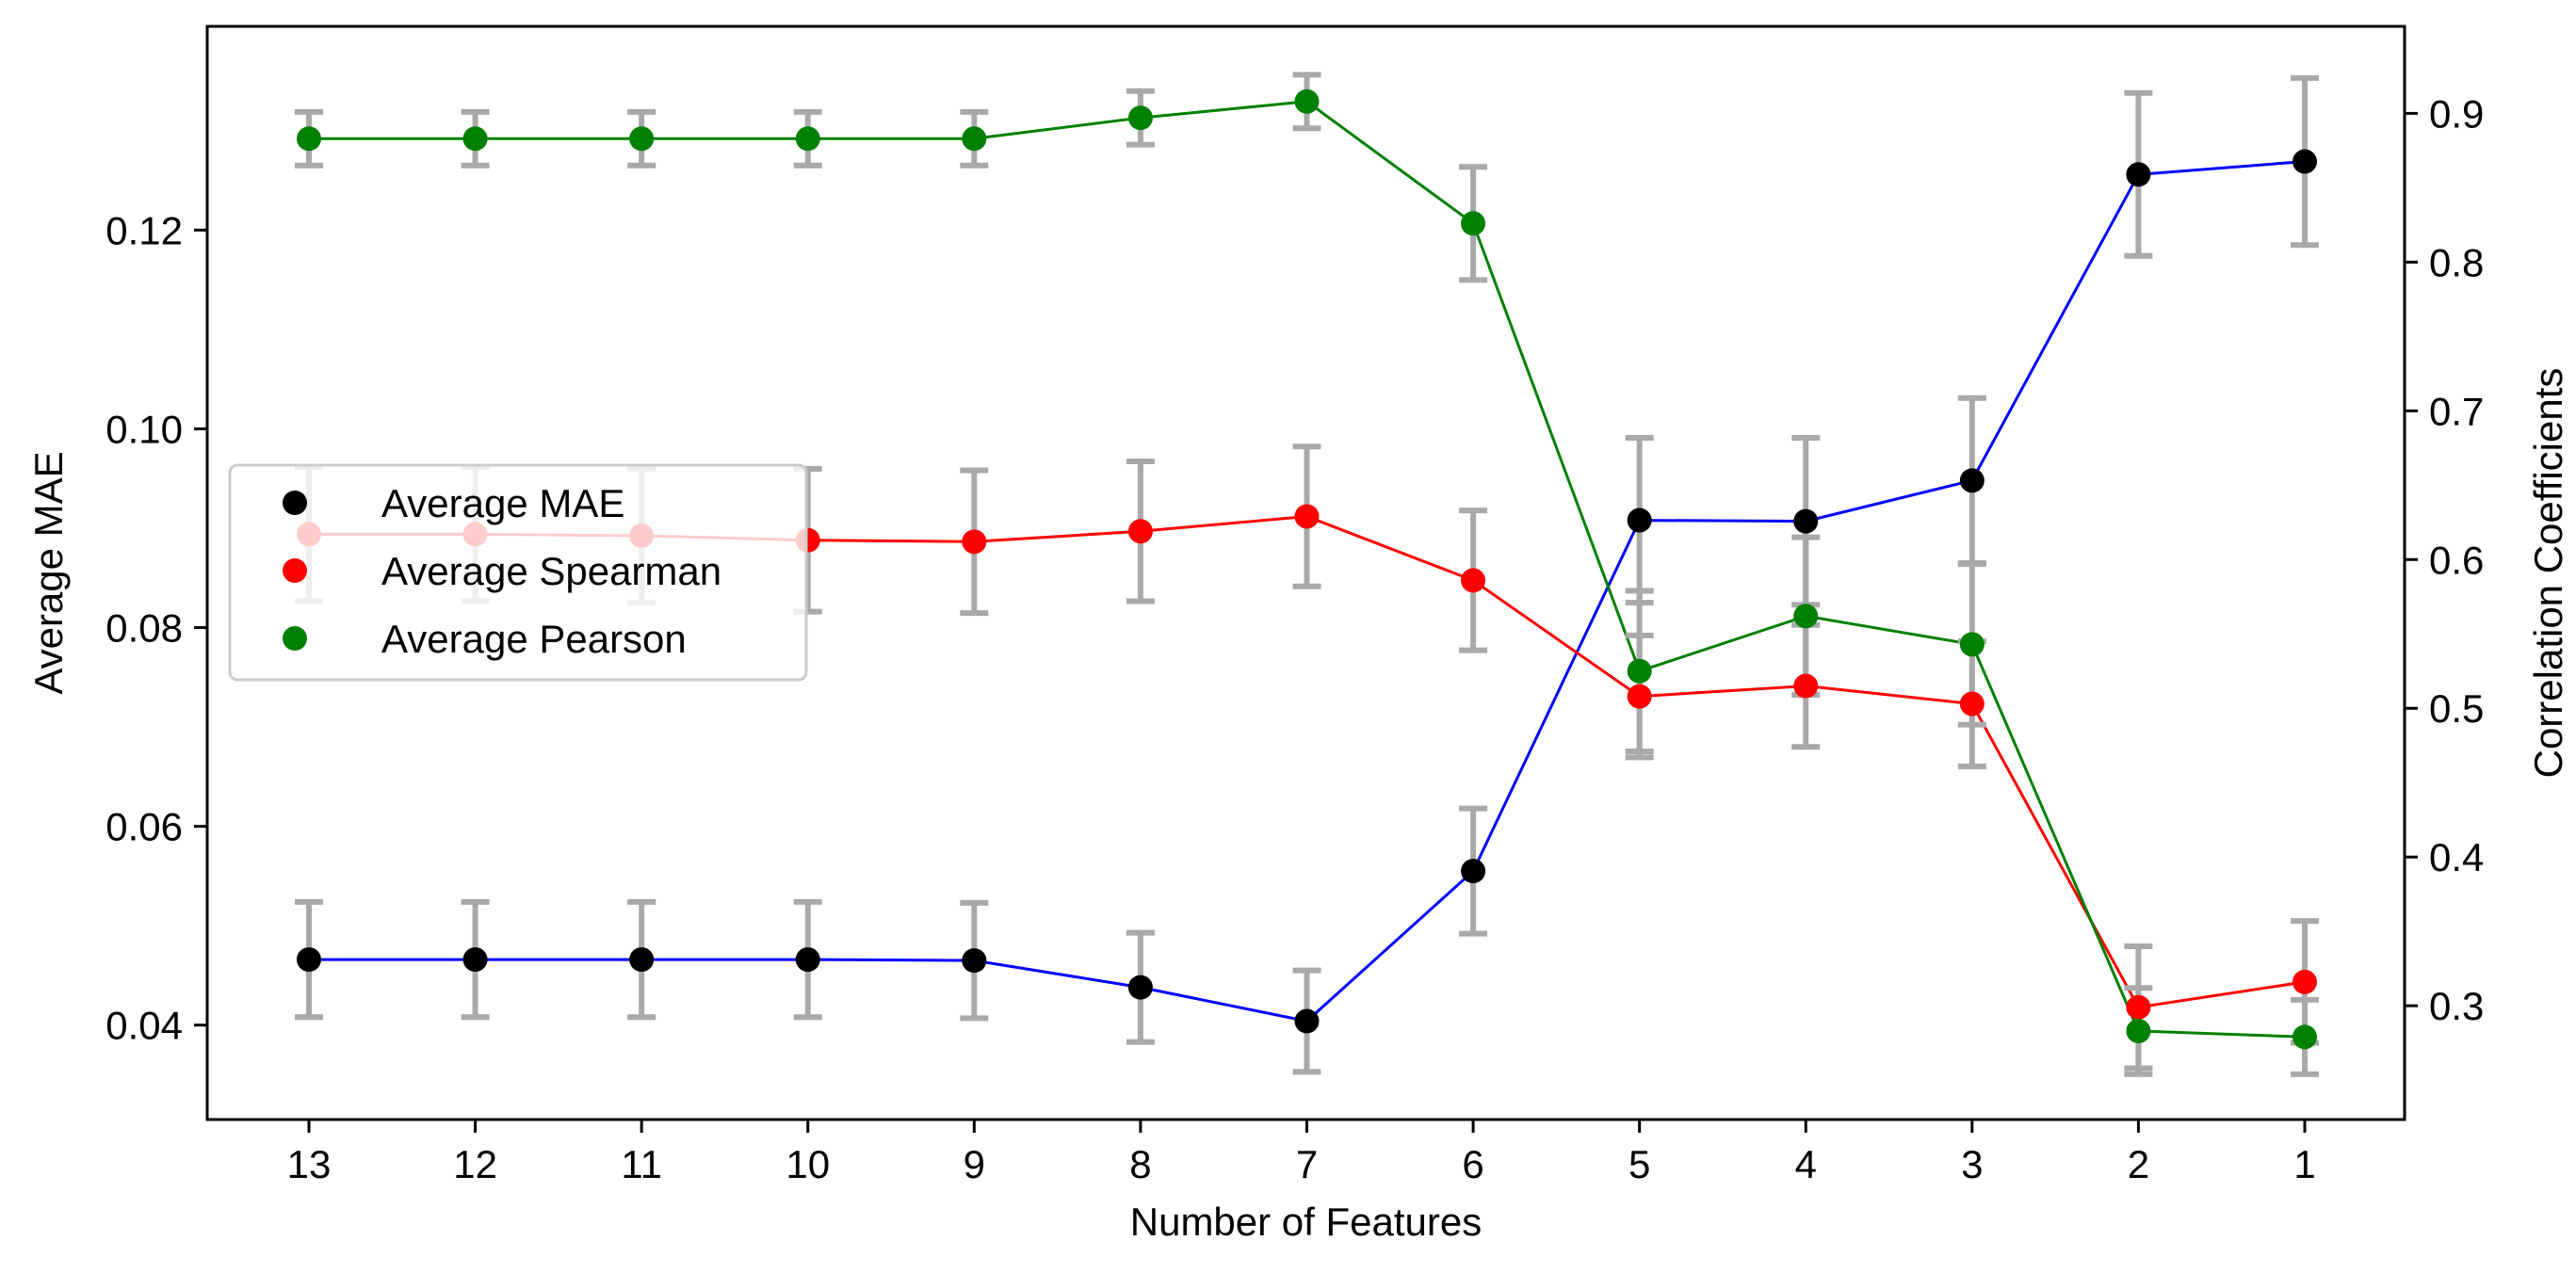 Image resolution: width=2576 pixels, height=1273 pixels. I want to click on y-left-tick-label: 0.08, so click(144, 628).